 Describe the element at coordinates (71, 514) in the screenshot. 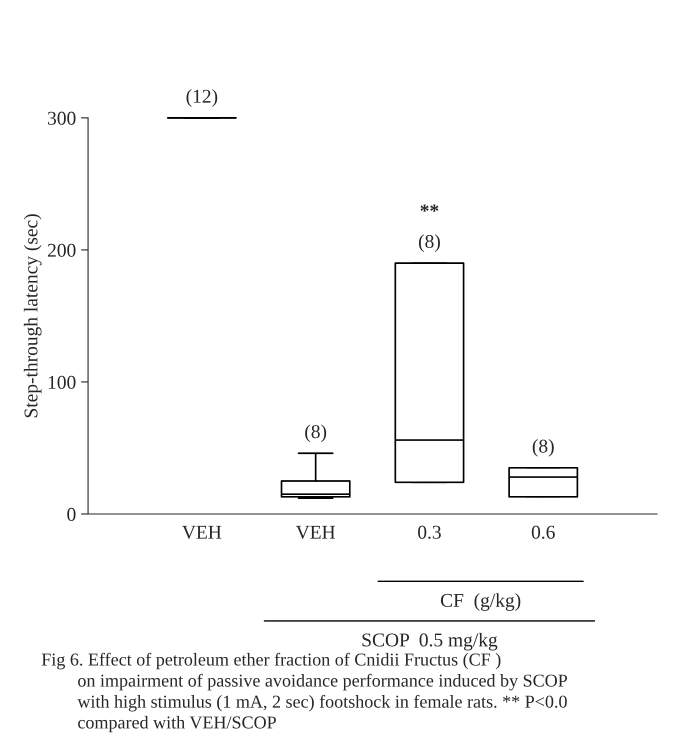

I see `y-tick-label: 0` at that location.